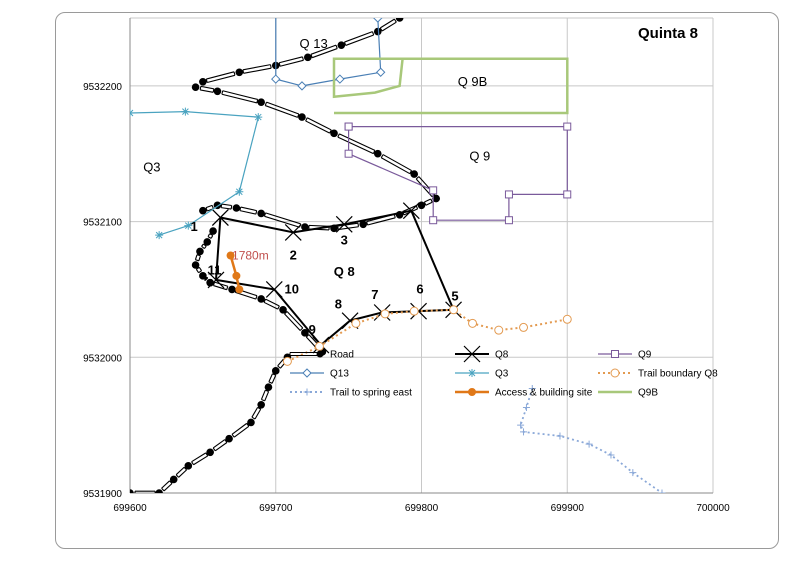 This screenshot has width=800, height=562. I want to click on zone-label: Q 8, so click(344, 271).